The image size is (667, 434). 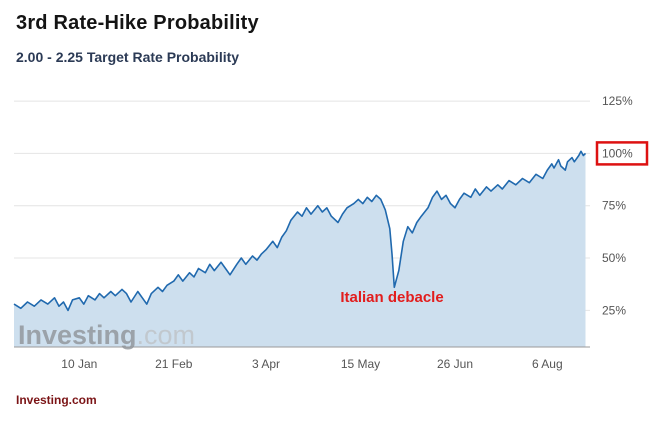 I want to click on y-axis-label: 75%, so click(x=614, y=206).